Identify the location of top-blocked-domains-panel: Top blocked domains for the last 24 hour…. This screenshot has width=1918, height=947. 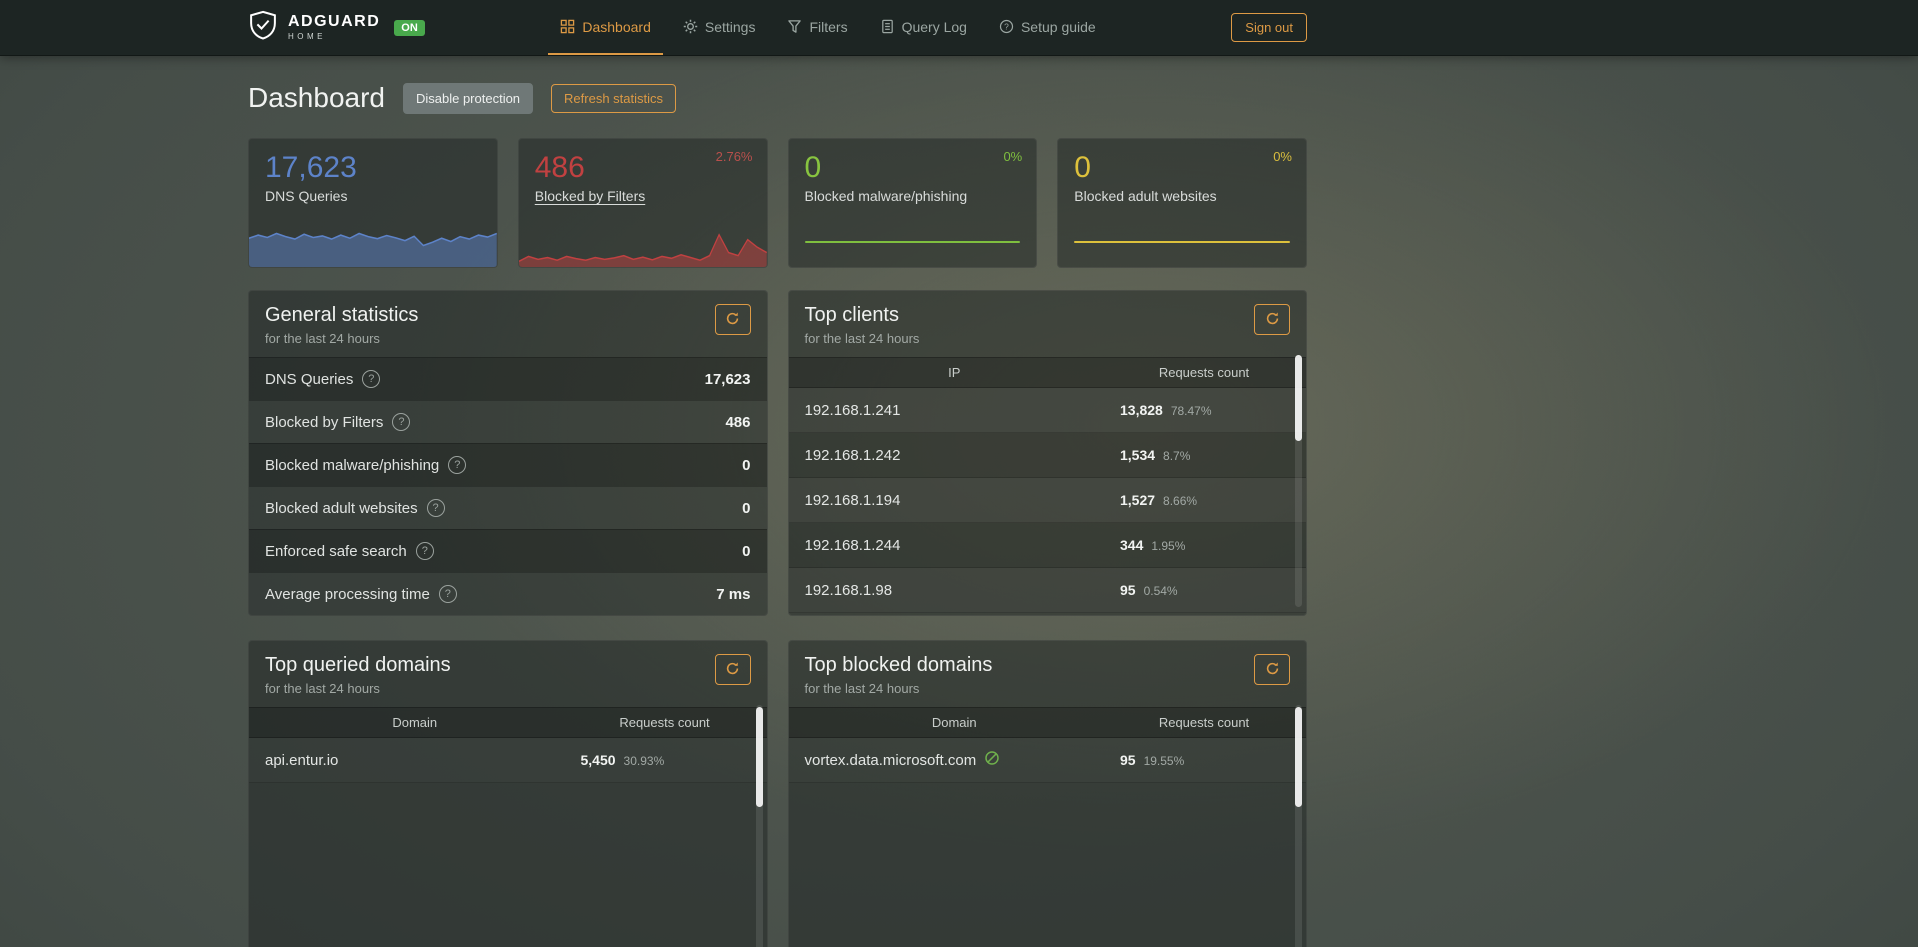
(1047, 793).